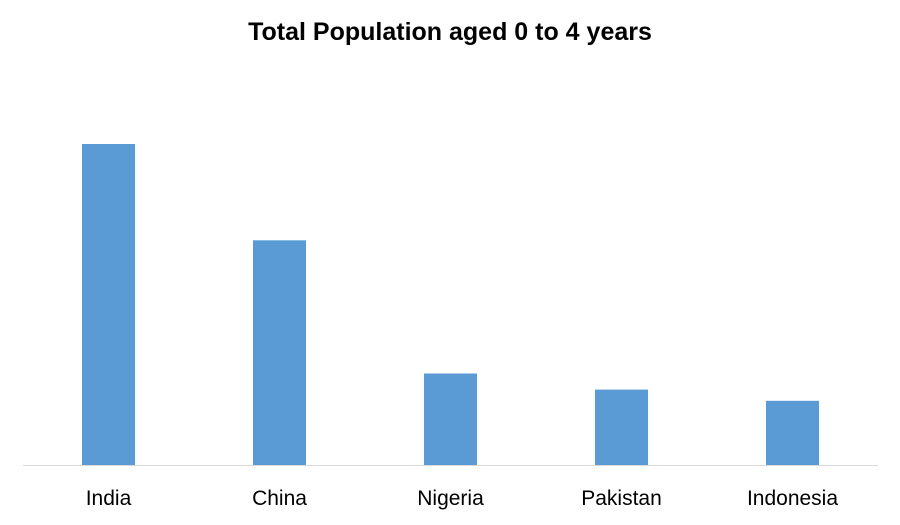  What do you see at coordinates (621, 427) in the screenshot?
I see `bar-pakistan` at bounding box center [621, 427].